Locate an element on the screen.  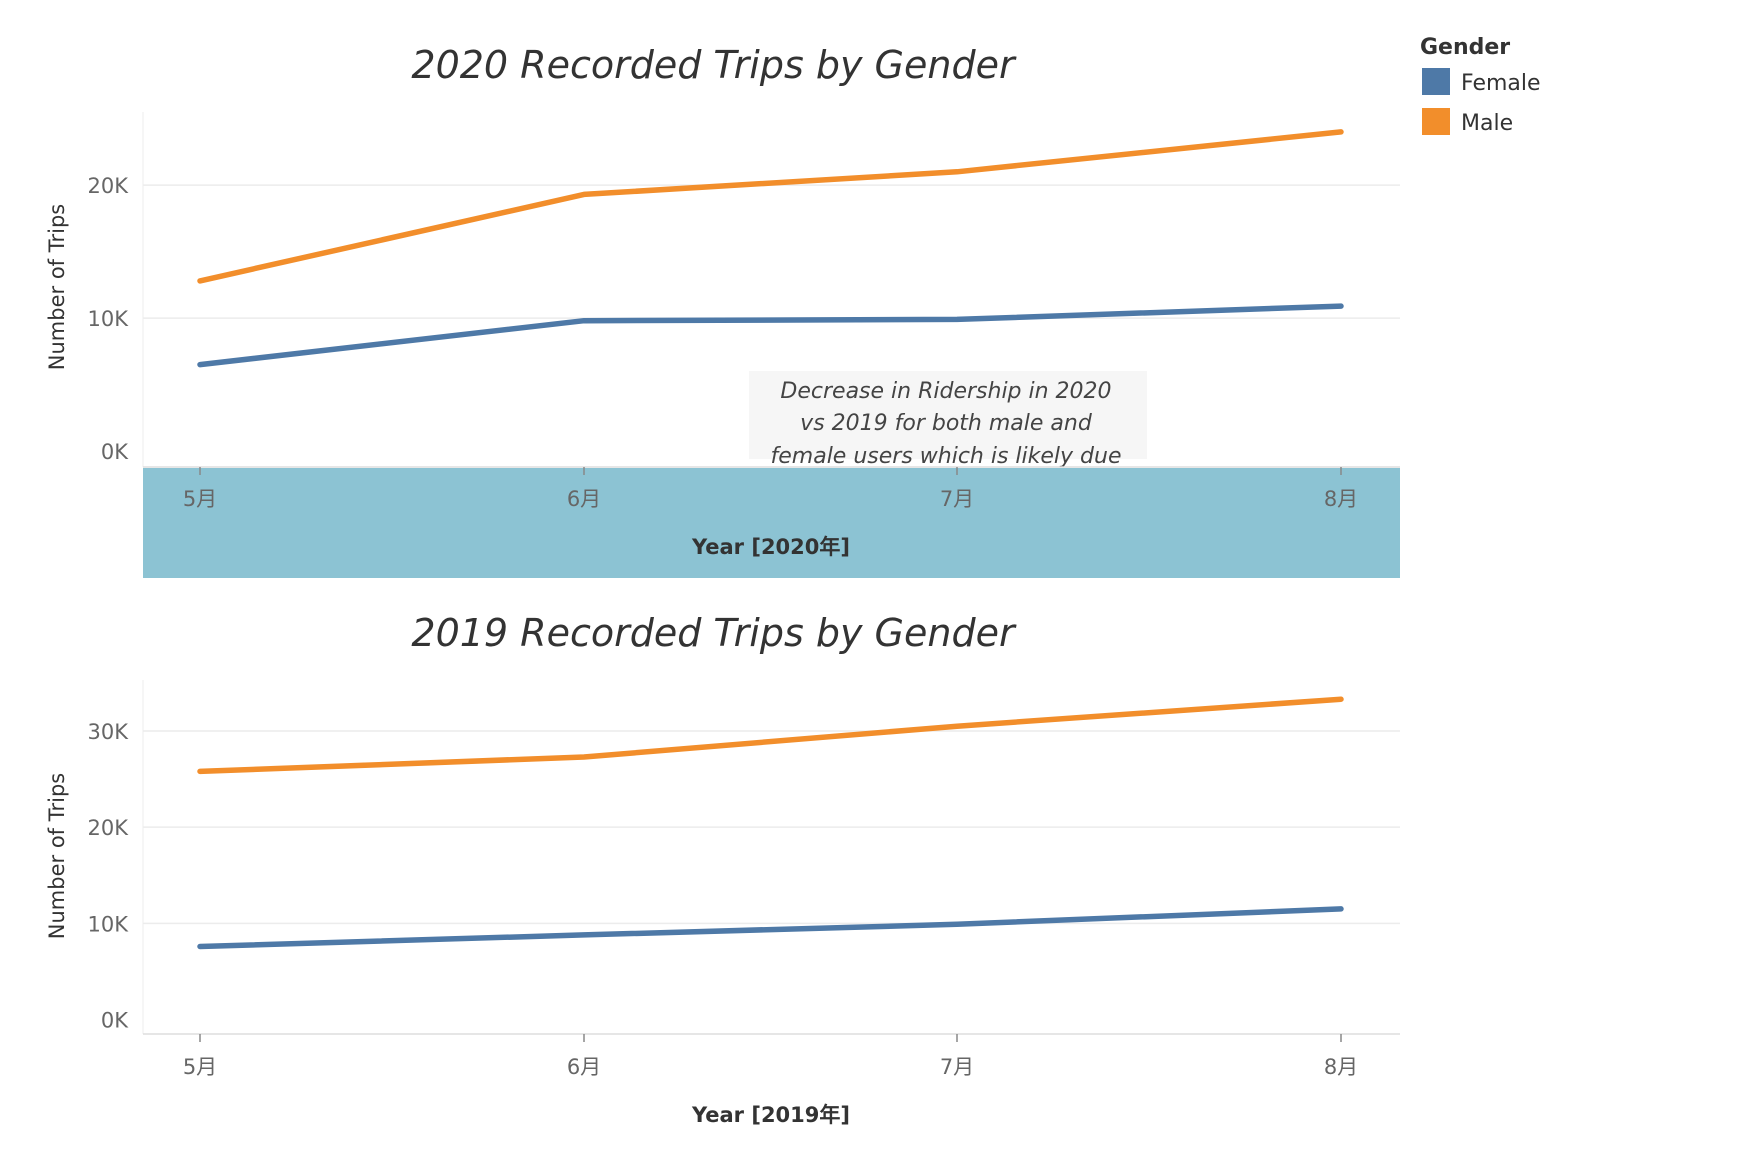
legend: Gender Female Male is located at coordinates (1480, 85).